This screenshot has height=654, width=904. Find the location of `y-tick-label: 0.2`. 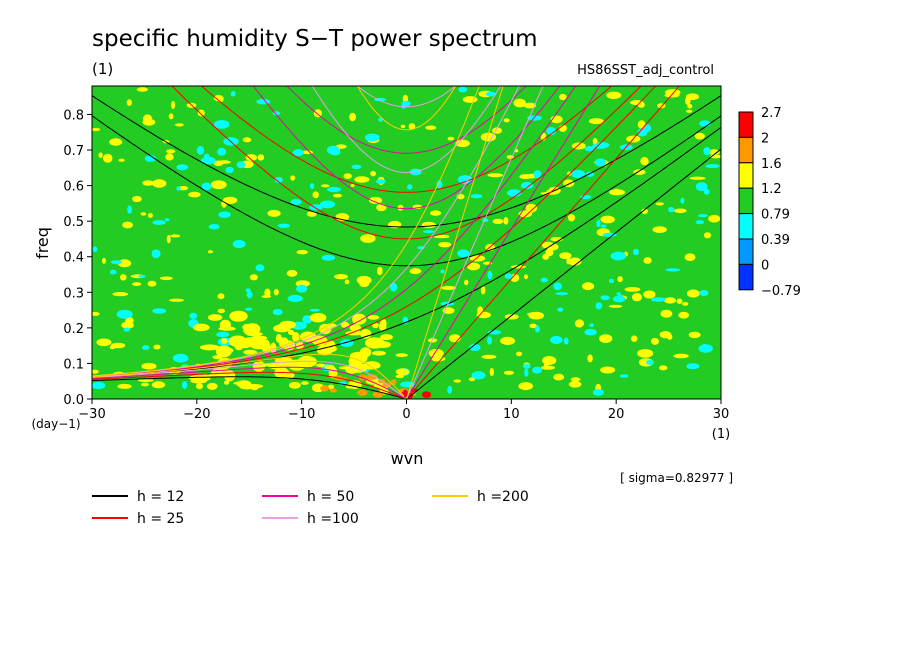

y-tick-label: 0.2 is located at coordinates (73, 329).